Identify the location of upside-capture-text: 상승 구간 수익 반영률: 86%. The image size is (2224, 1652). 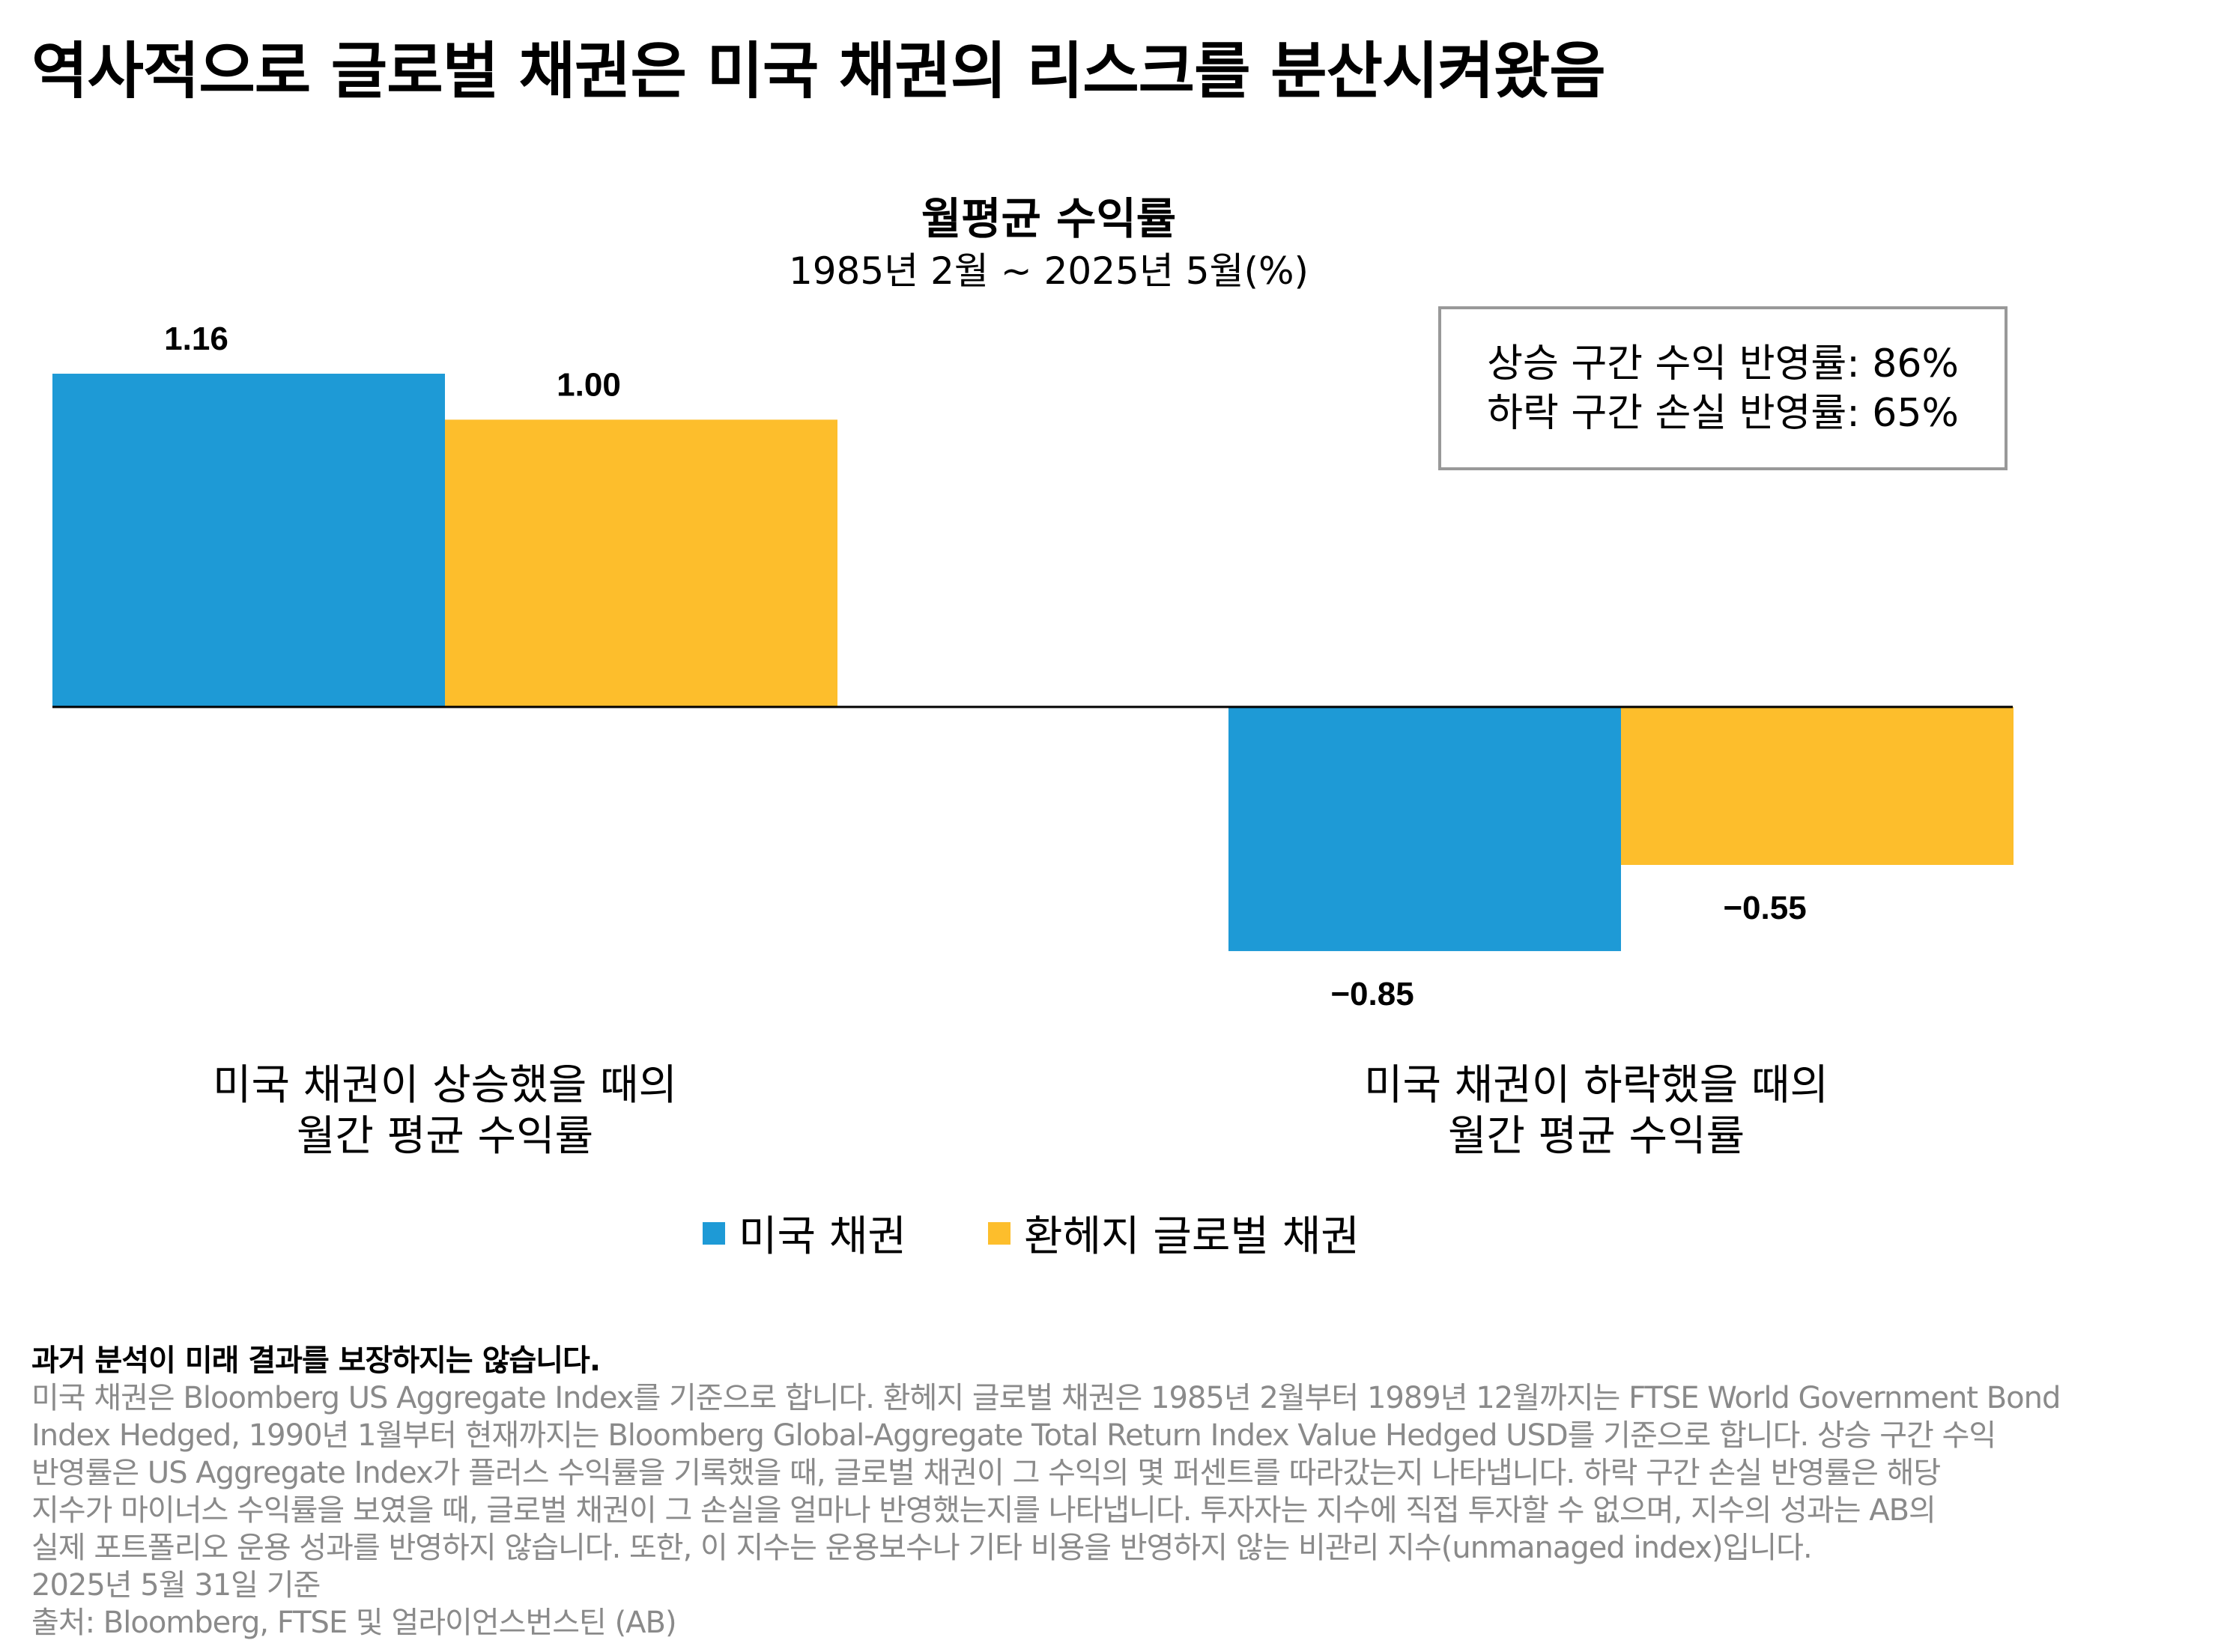
(1723, 364).